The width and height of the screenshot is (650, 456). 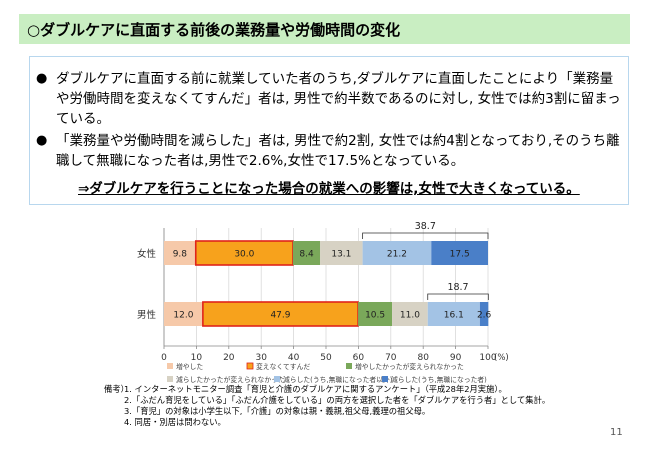 I want to click on legend-label: 変えなくてすんだ, so click(x=283, y=366).